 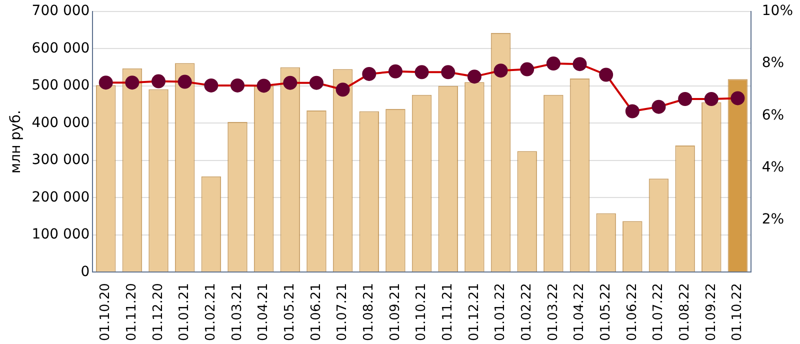 I want to click on x-tick-label: 01.10.20, so click(x=106, y=312).